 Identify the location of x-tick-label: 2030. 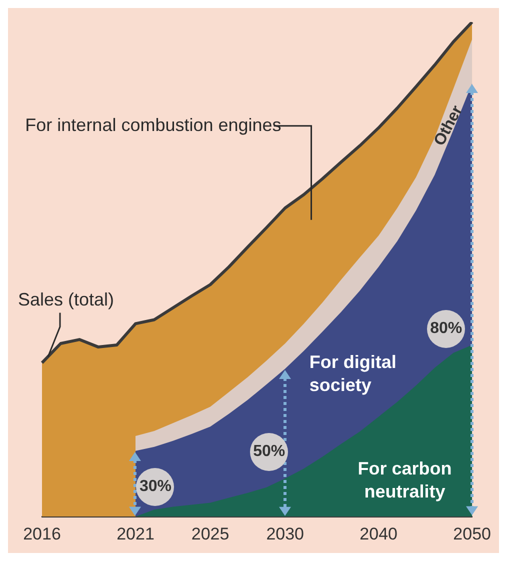
(285, 534).